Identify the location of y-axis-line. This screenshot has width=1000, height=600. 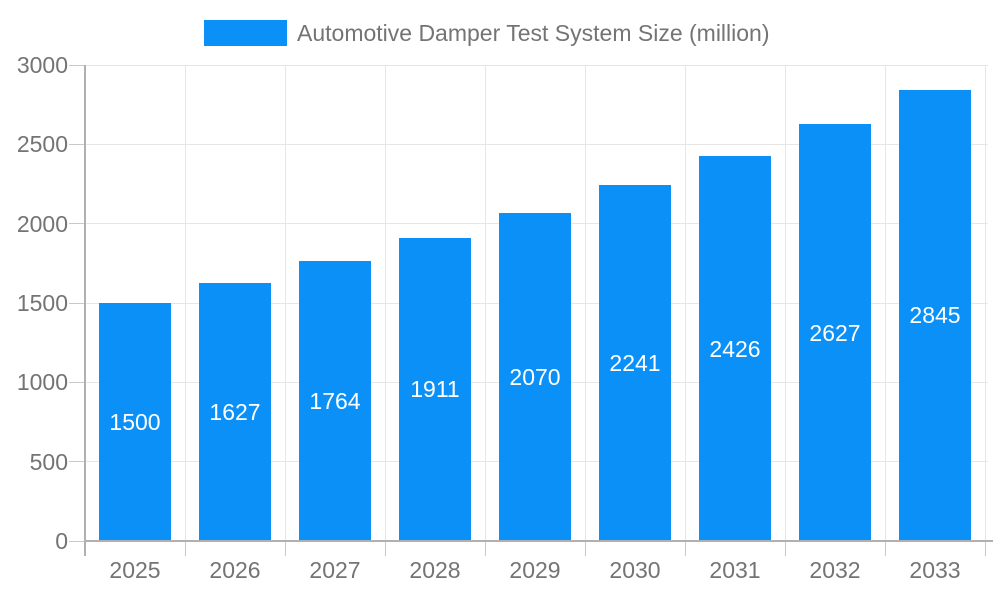
(85, 310).